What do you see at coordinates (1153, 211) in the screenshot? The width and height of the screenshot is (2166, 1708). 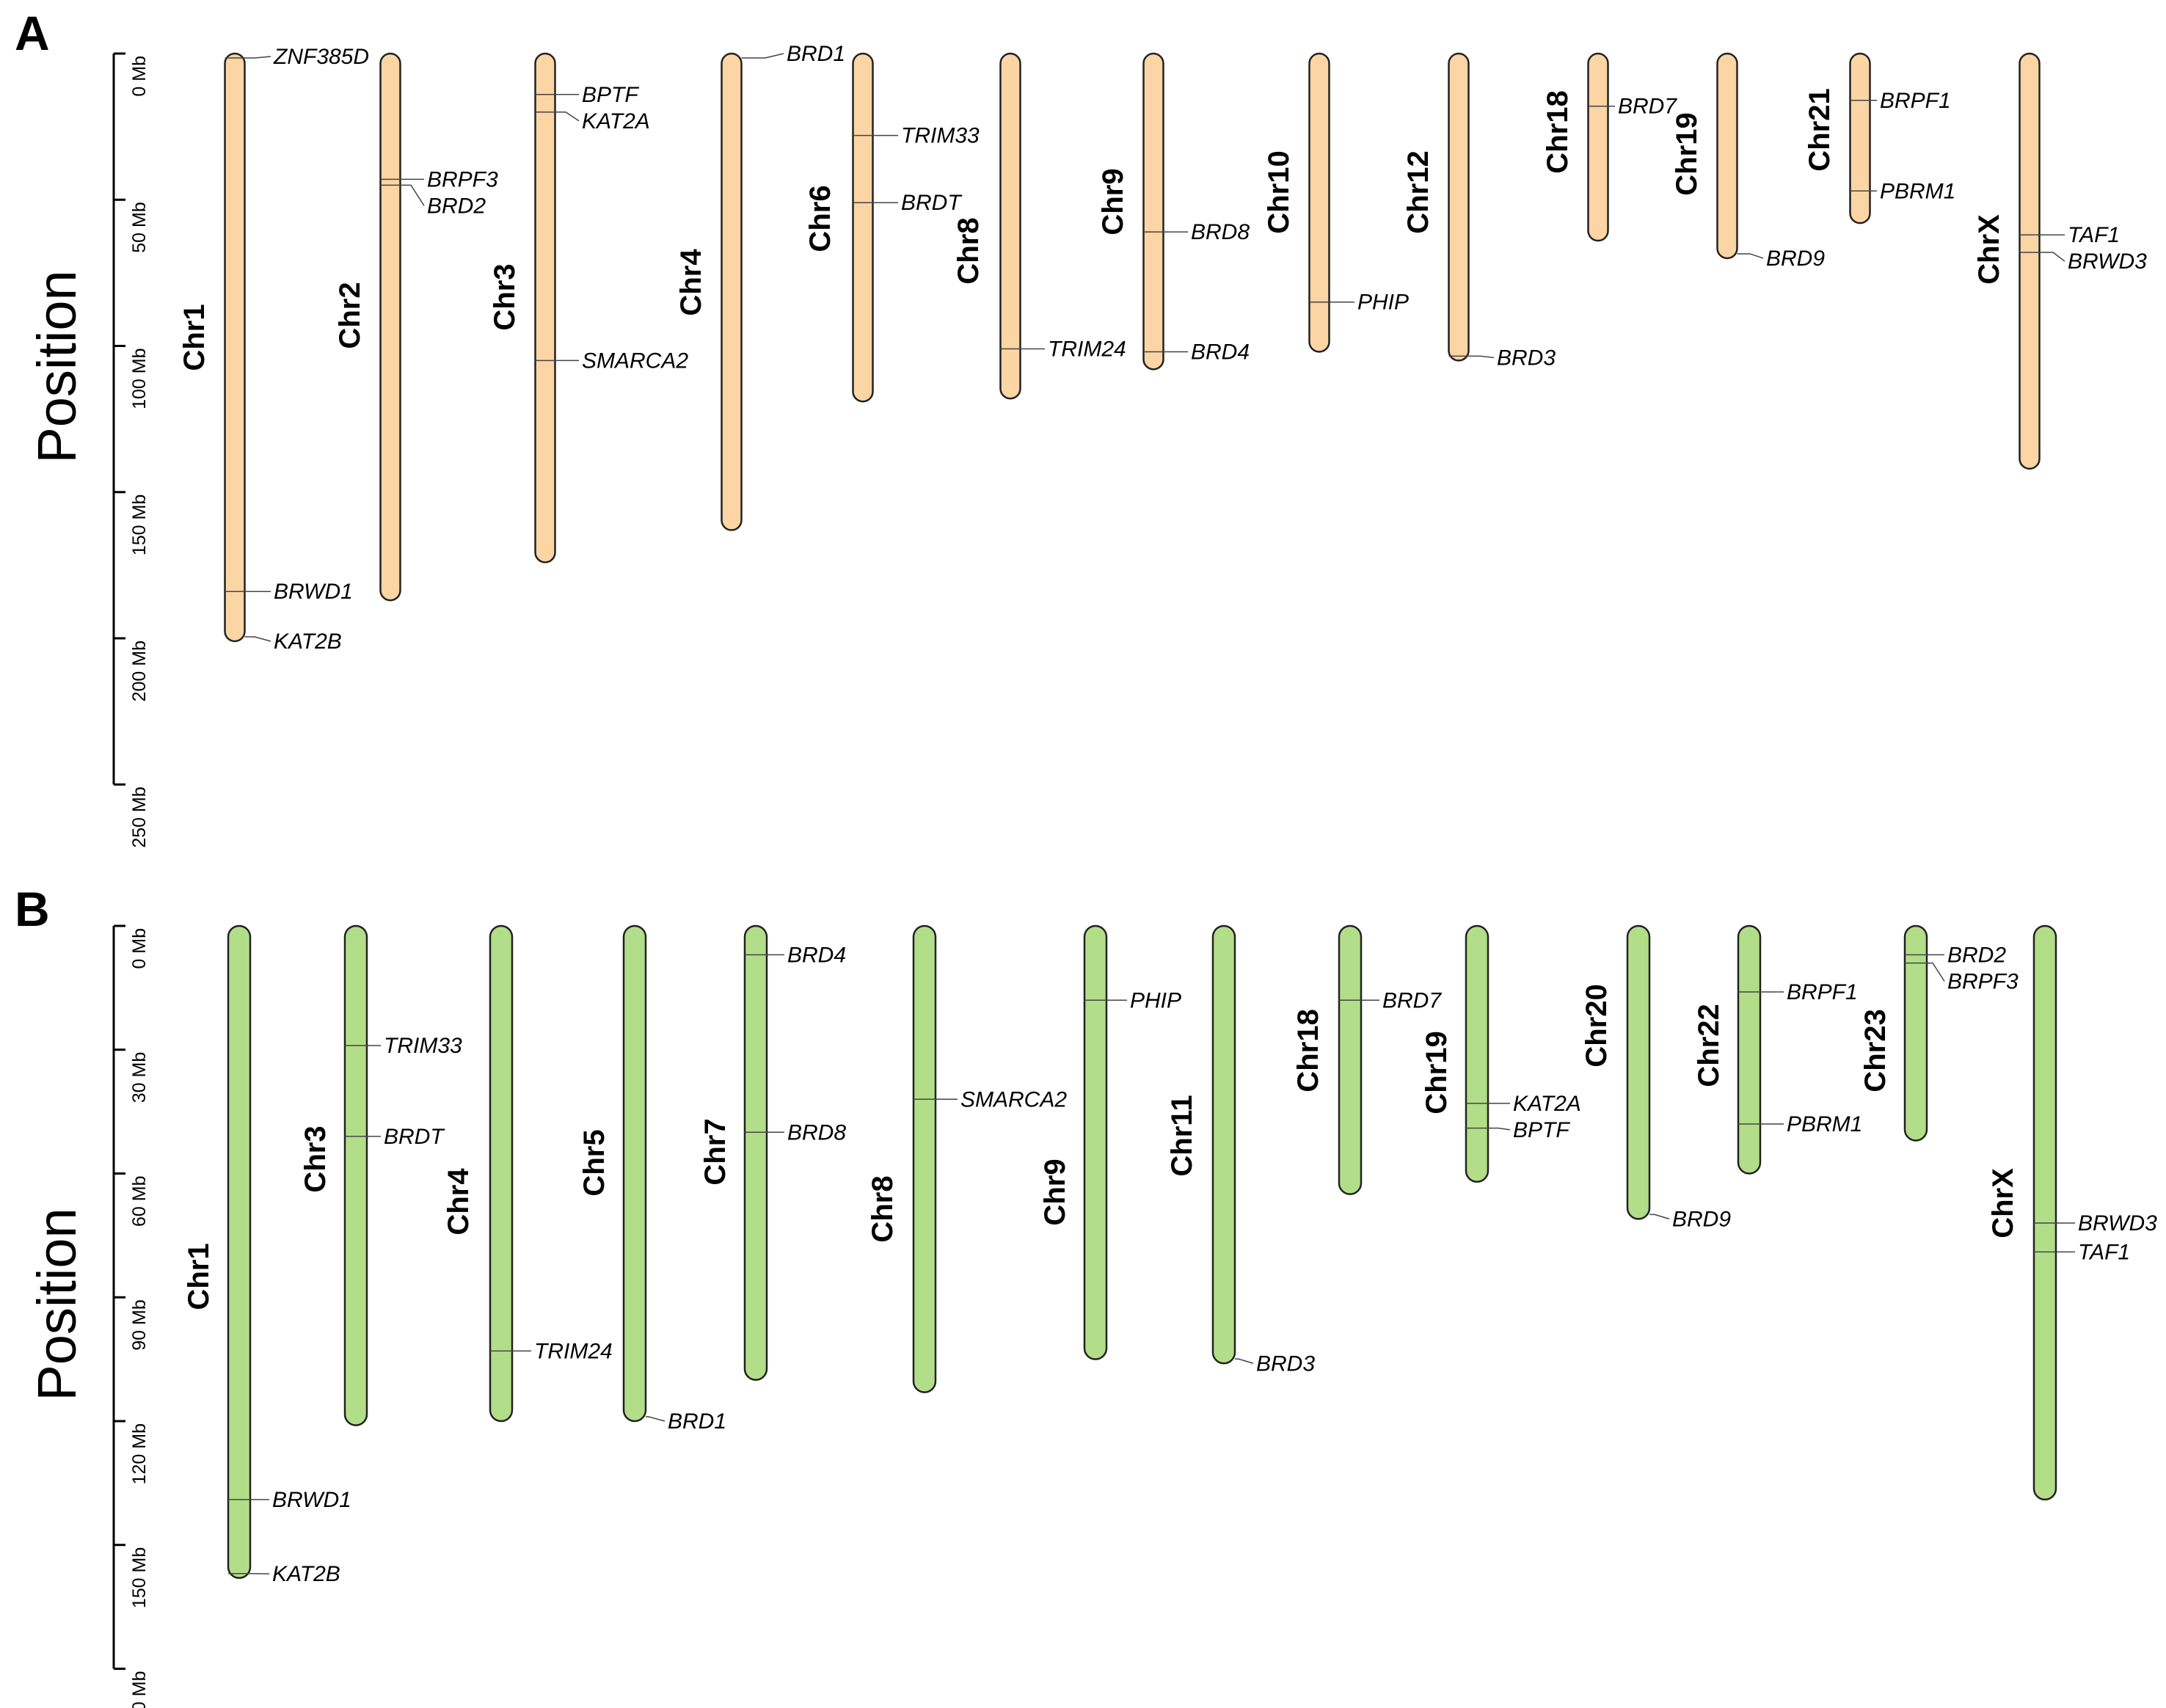 I see `chromosome-chr9` at bounding box center [1153, 211].